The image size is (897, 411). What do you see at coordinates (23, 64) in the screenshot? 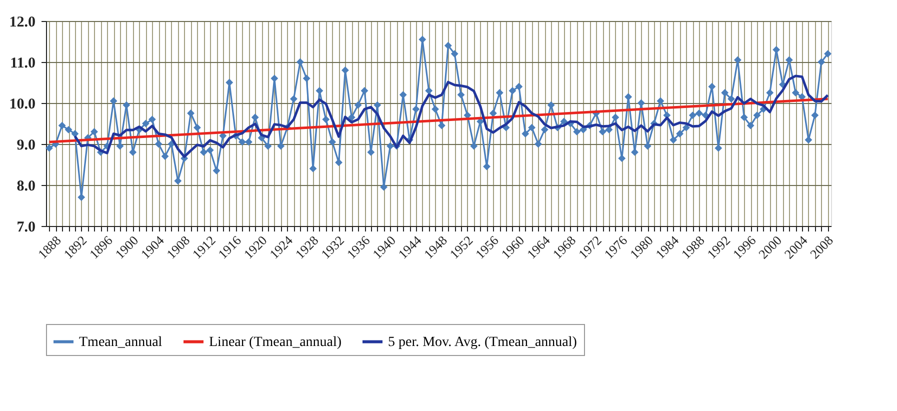
I see `y-tick-label: 11.0` at bounding box center [23, 64].